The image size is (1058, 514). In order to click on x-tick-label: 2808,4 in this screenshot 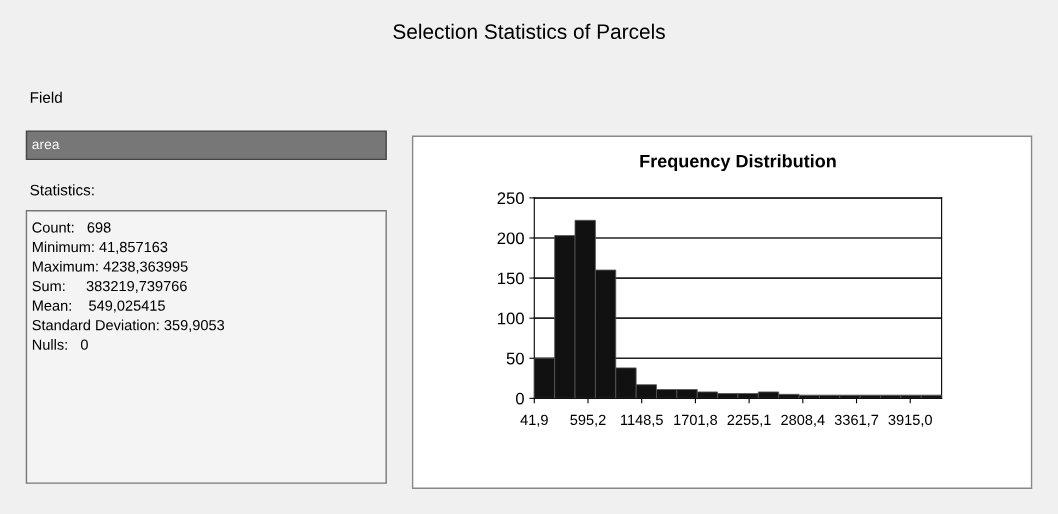, I will do `click(803, 420)`.